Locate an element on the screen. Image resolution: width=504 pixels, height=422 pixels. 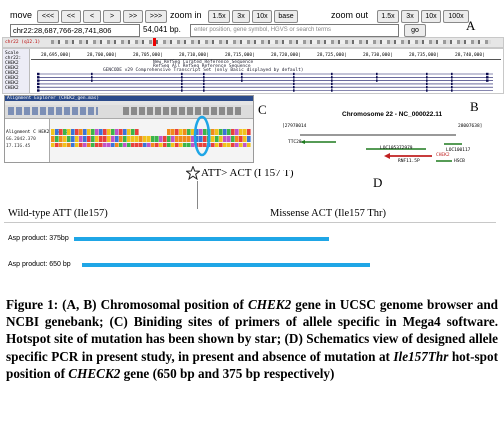
move-button-5: >>> is located at coordinates (156, 16).